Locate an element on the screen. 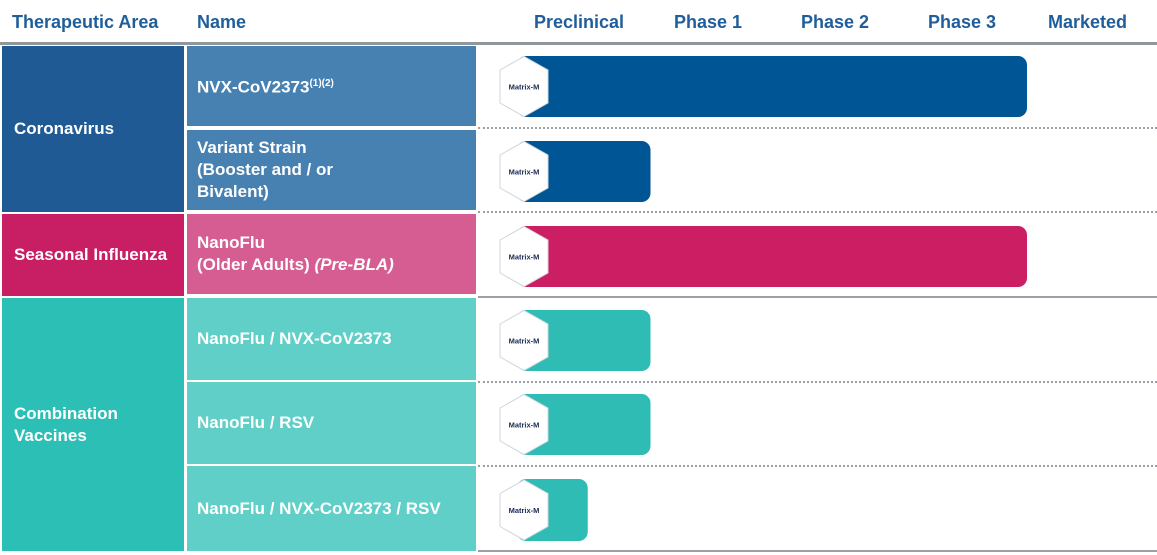 Image resolution: width=1157 pixels, height=555 pixels. name-cell: NanoFlu / NVX-CoV2373 / RSV is located at coordinates (331, 508).